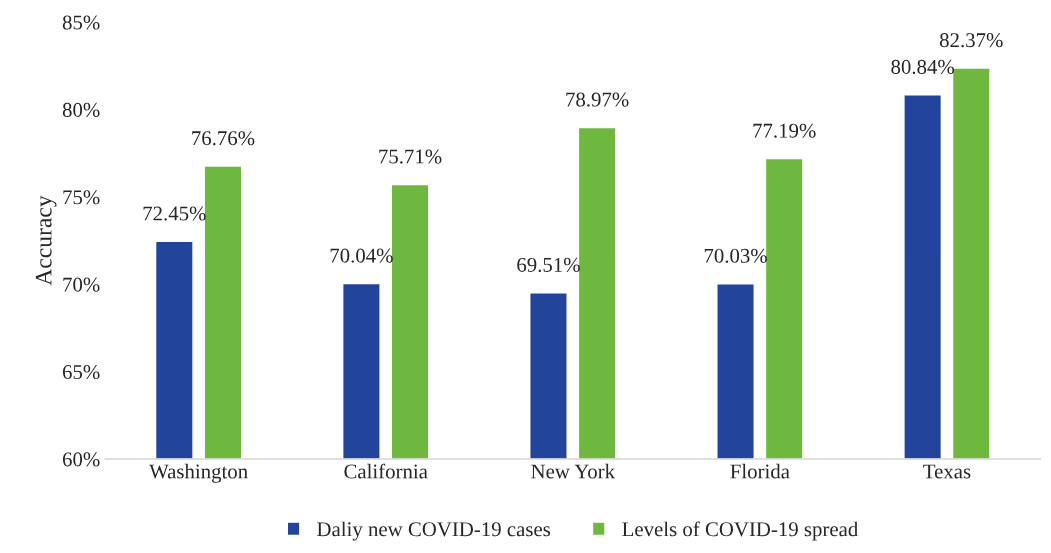  What do you see at coordinates (410, 156) in the screenshot?
I see `data-label: 75.71%` at bounding box center [410, 156].